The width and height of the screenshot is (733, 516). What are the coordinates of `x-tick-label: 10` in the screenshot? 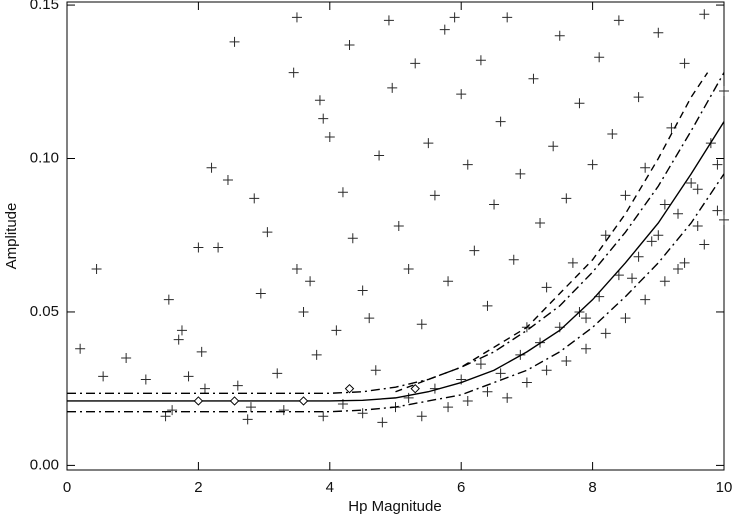 It's located at (724, 487).